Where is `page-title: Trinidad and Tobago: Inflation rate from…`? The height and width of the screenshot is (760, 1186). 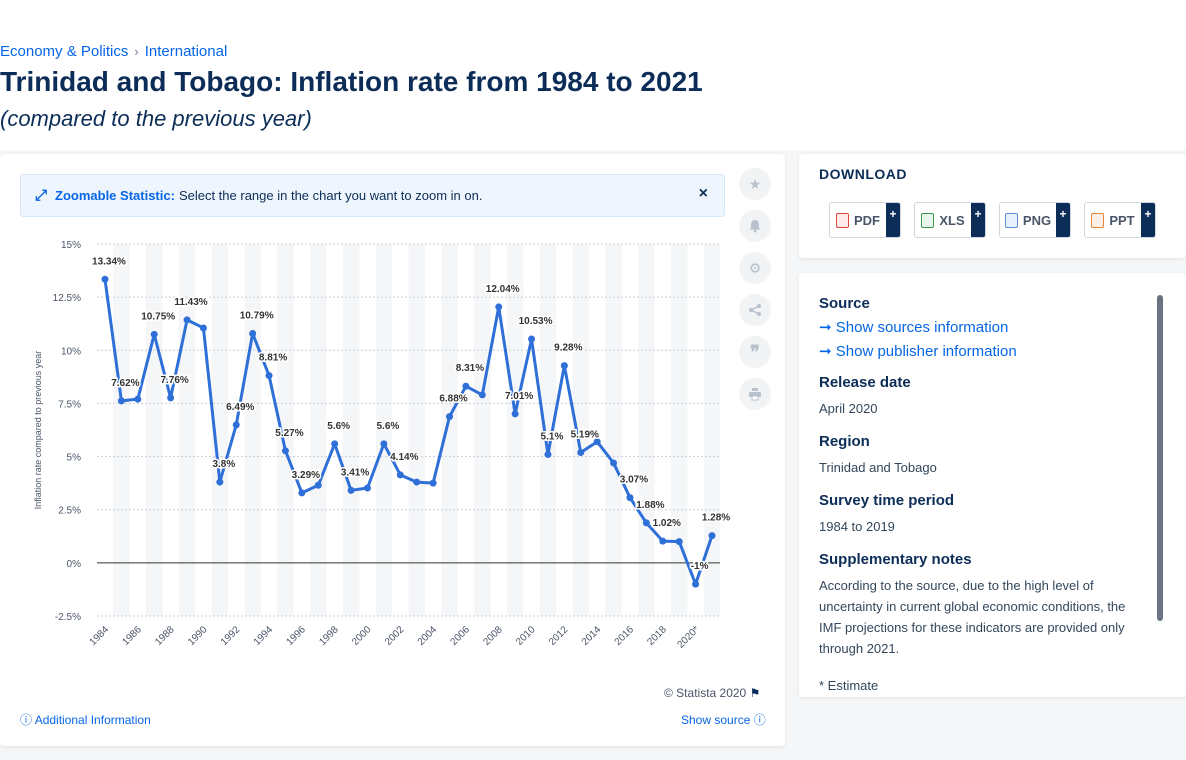
page-title: Trinidad and Tobago: Inflation rate from… is located at coordinates (351, 81).